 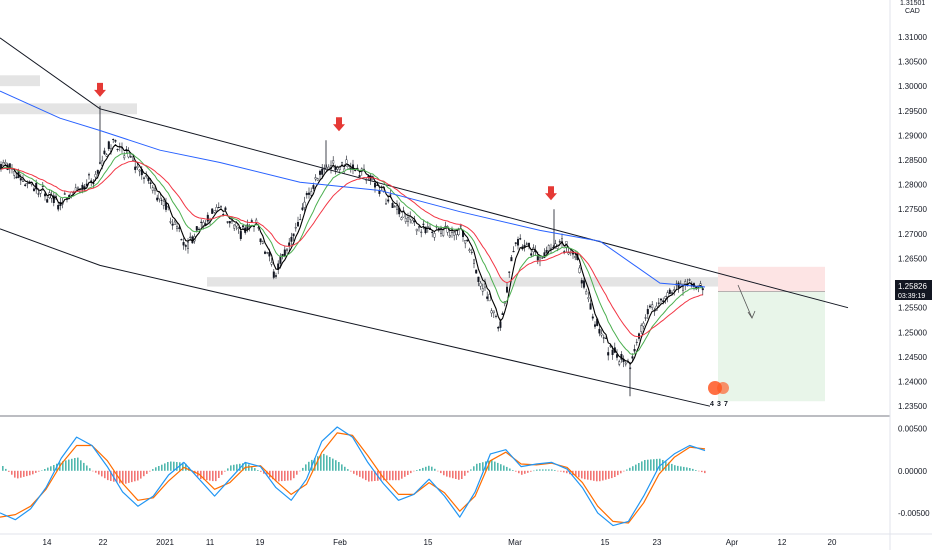 I want to click on date-tick-label: Feb, so click(x=340, y=542).